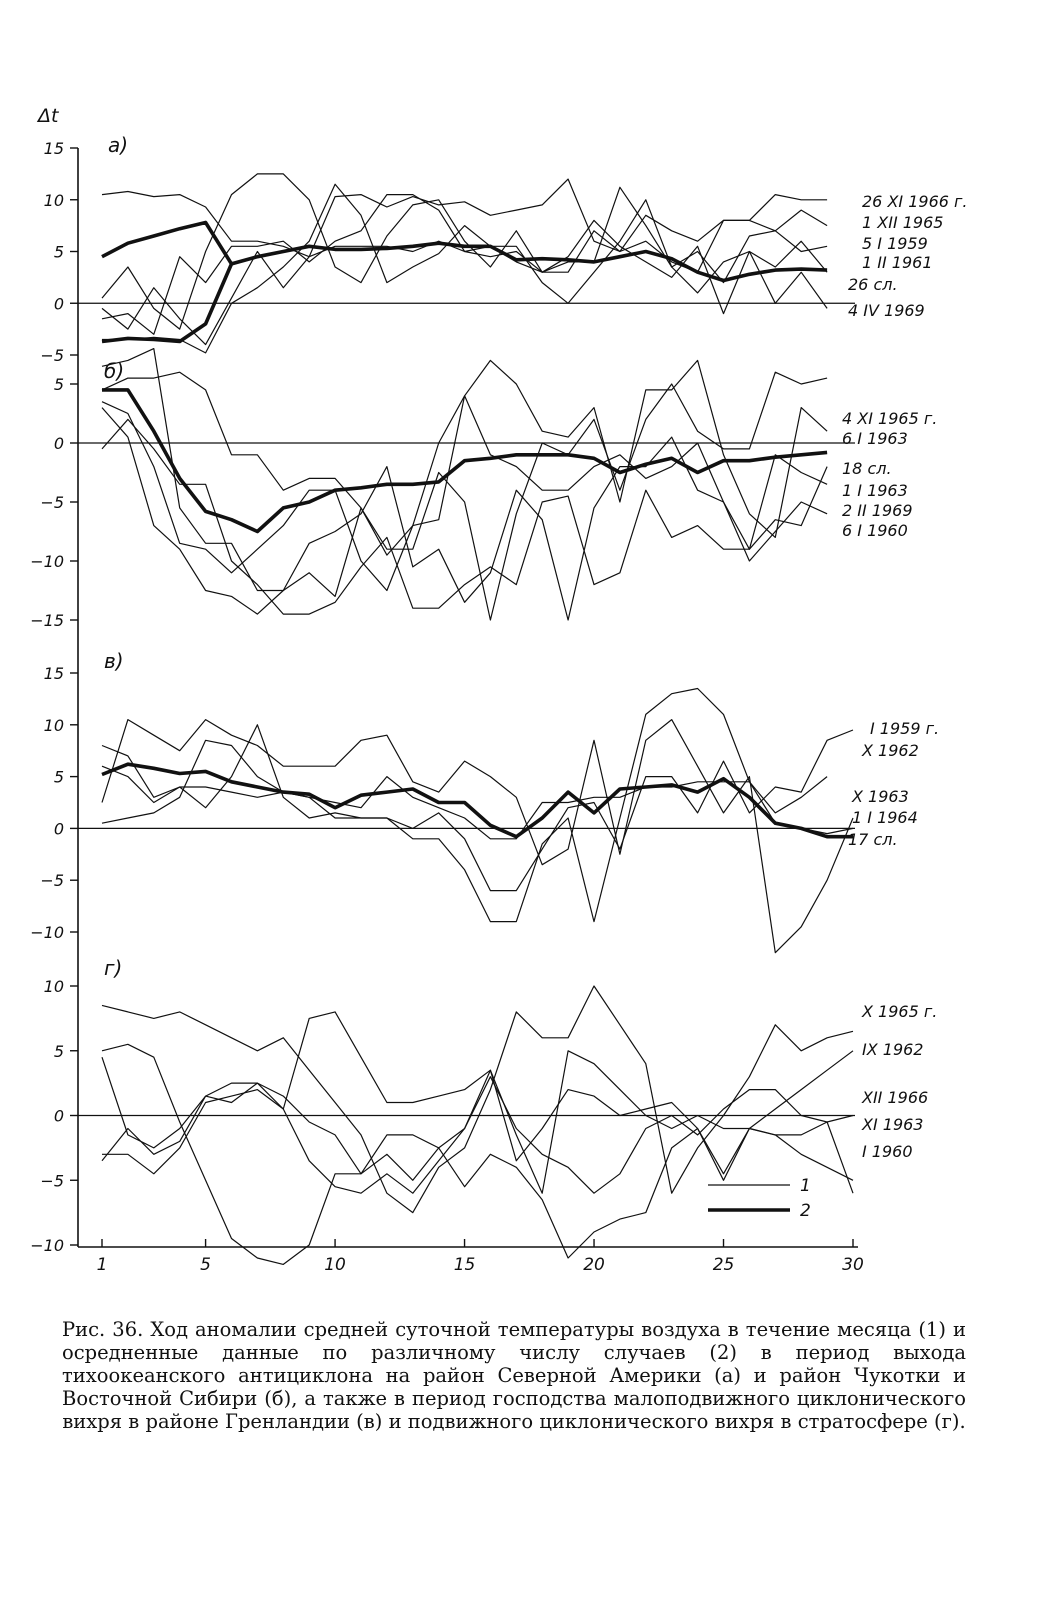  I want to click on series-label: 4 XI 1965 г., so click(889, 418).